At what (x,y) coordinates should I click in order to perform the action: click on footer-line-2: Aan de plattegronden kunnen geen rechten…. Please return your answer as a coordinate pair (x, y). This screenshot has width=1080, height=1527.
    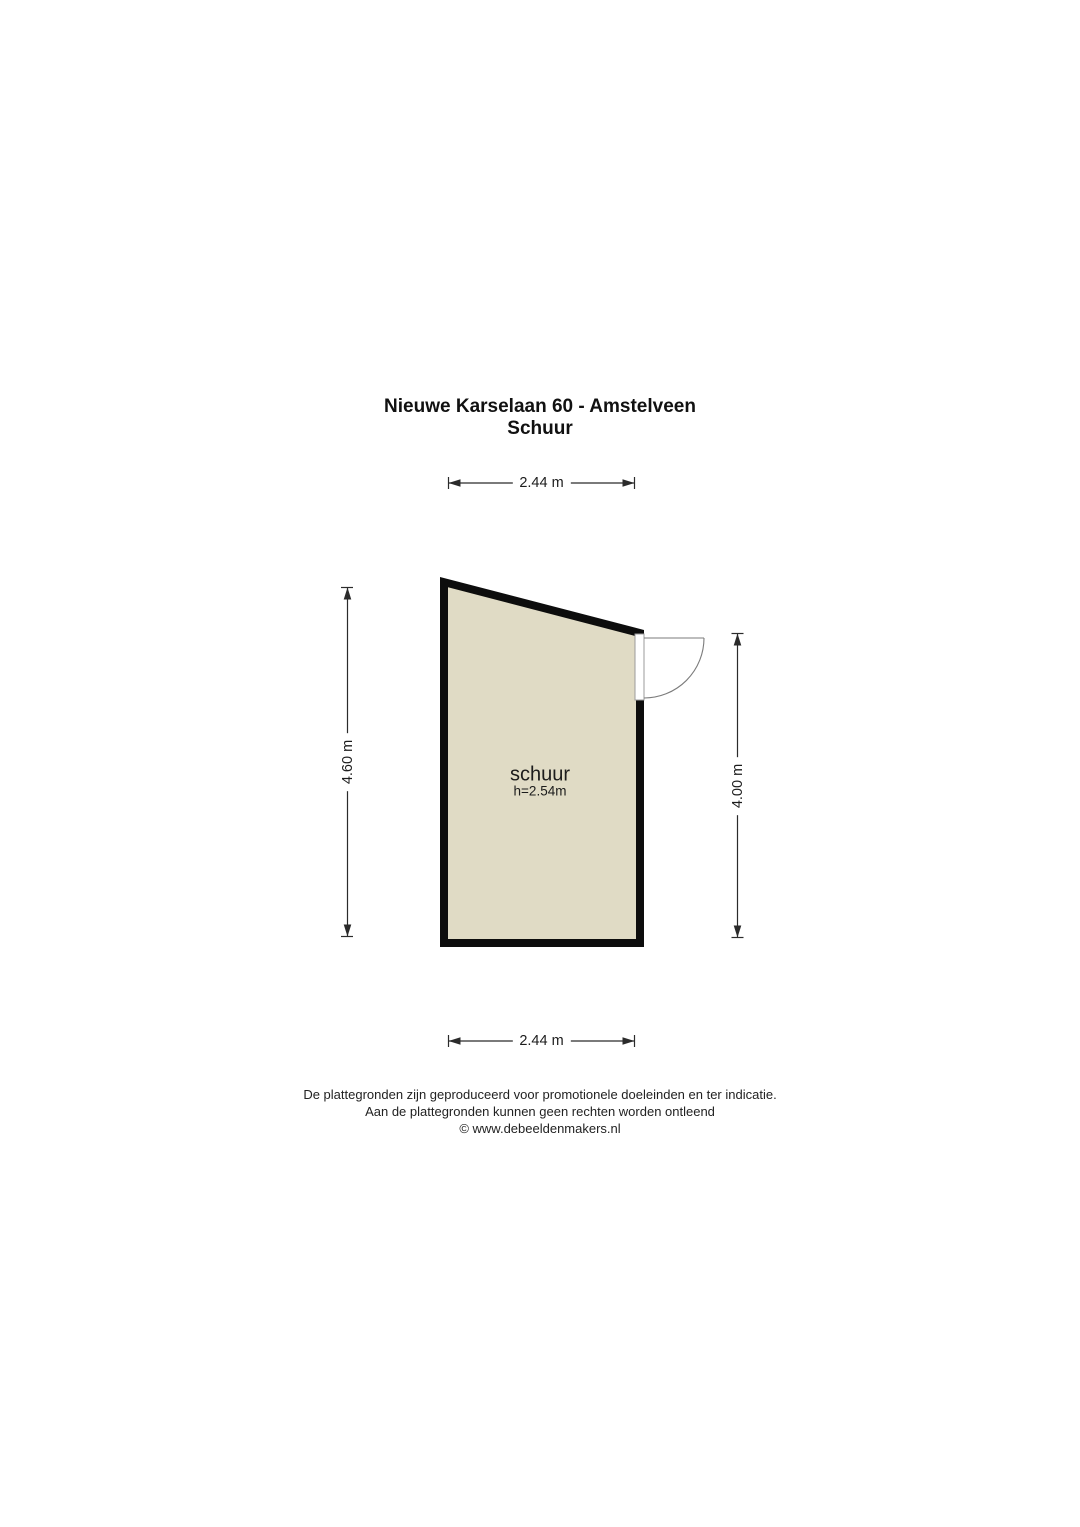
    Looking at the image, I should click on (540, 1111).